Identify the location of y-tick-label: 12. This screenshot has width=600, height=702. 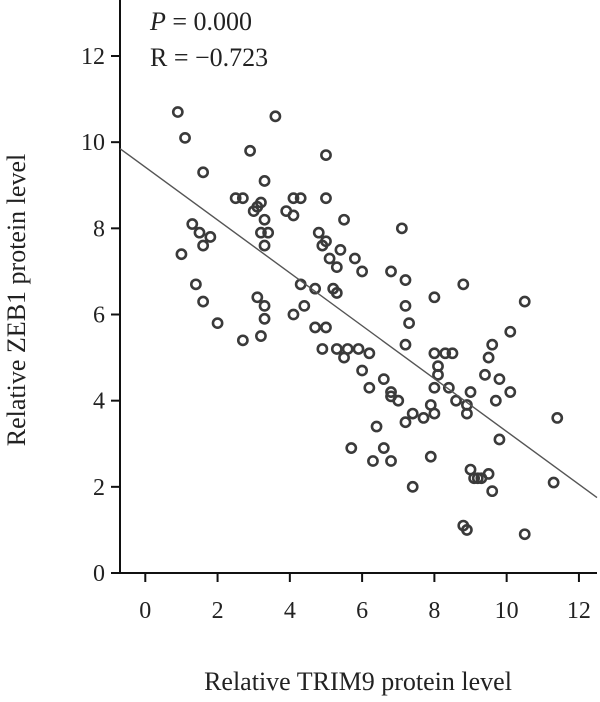
(93, 57).